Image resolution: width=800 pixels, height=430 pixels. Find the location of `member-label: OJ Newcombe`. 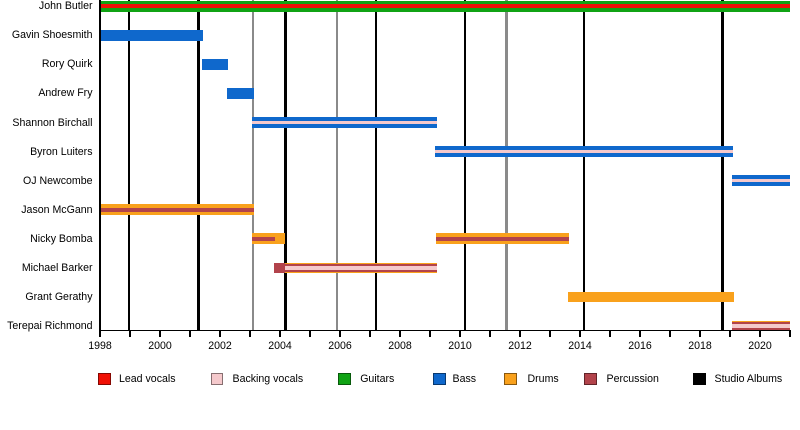

member-label: OJ Newcombe is located at coordinates (58, 180).